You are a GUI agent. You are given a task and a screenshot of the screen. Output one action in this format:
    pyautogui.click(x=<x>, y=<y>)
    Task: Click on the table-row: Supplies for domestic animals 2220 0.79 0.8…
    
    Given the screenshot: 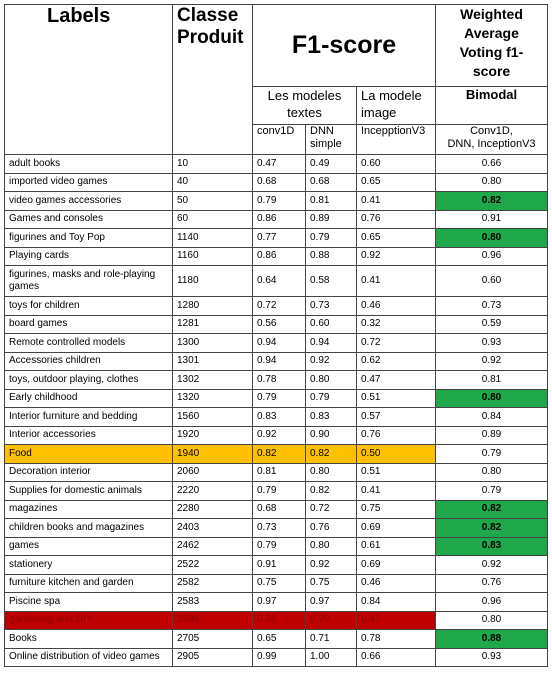 What is the action you would take?
    pyautogui.click(x=276, y=491)
    